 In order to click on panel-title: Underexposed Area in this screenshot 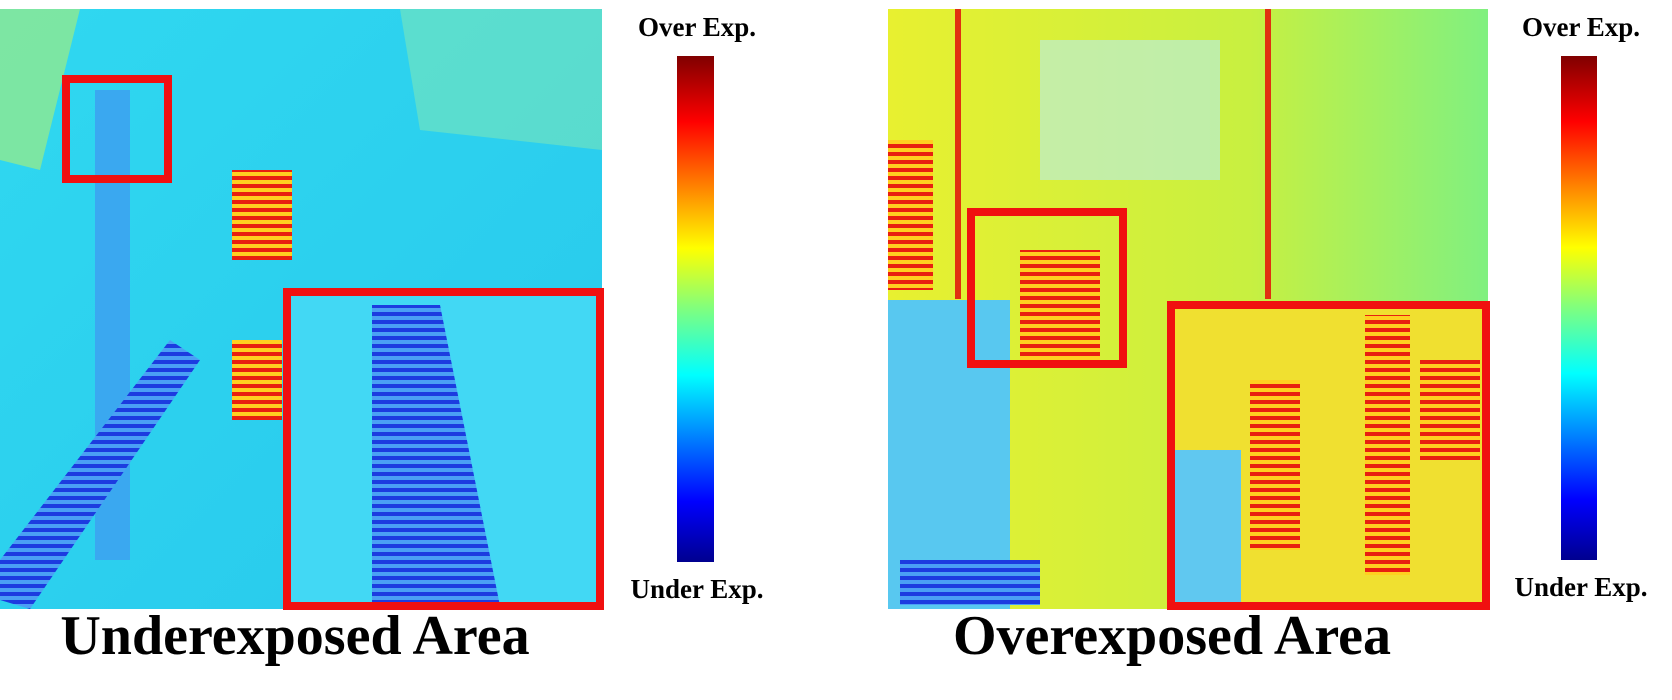, I will do `click(294, 636)`.